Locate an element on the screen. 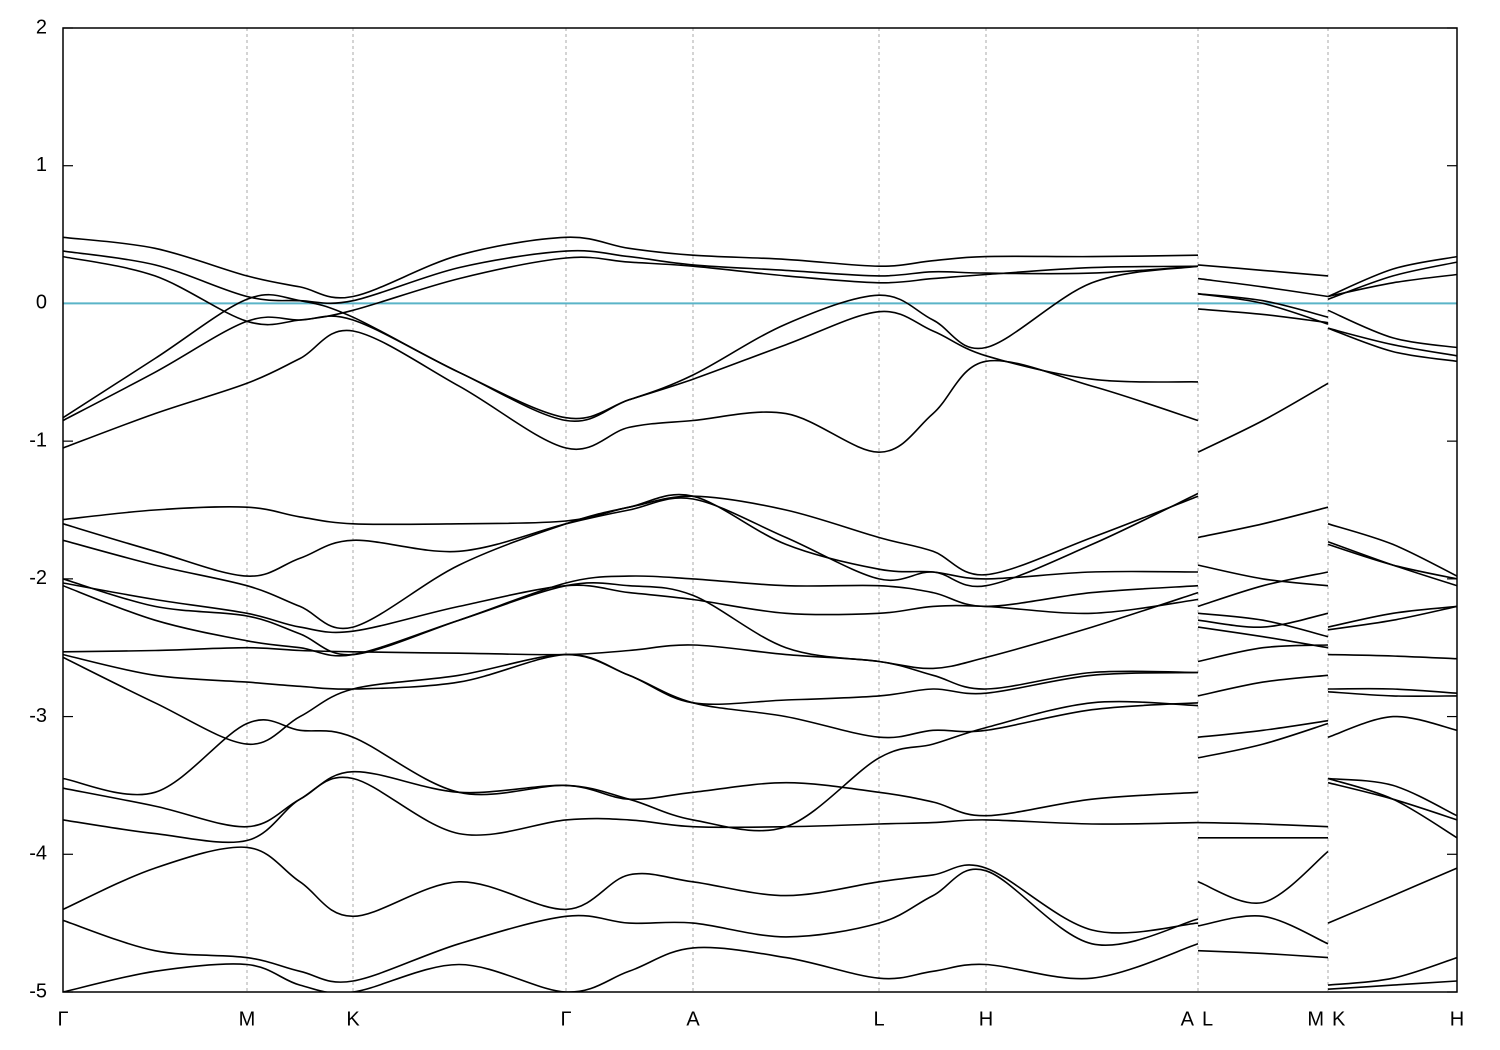  y-tick-label: 1 is located at coordinates (41, 165).